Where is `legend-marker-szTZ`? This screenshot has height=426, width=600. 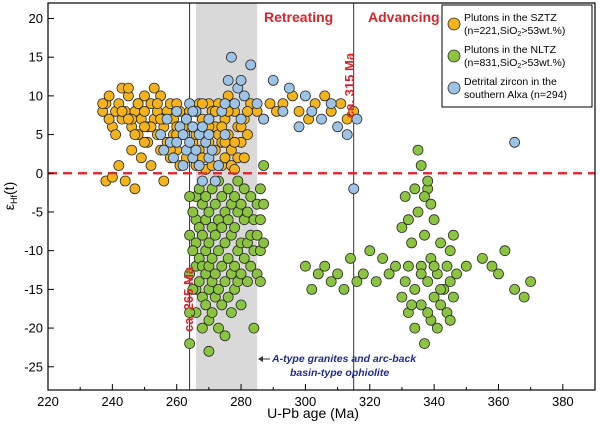
legend-marker-szTZ is located at coordinates (454, 24).